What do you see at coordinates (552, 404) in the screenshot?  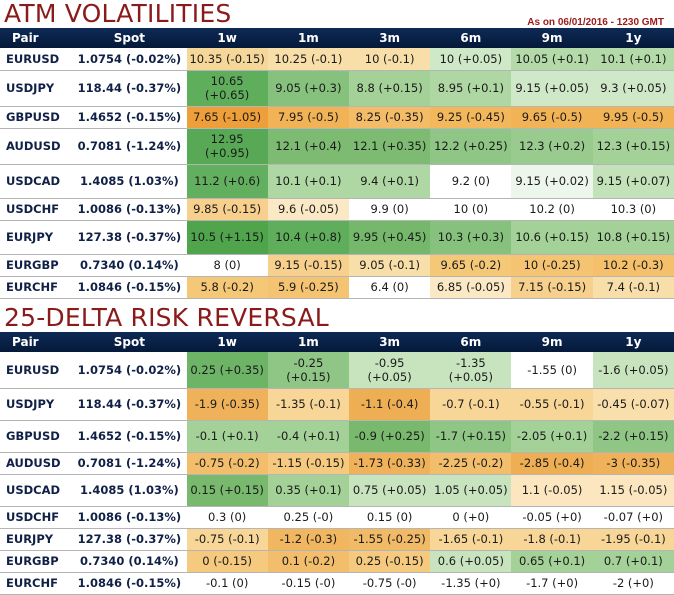 I see `tenor-value-cell: -0.55 (-0.1)` at bounding box center [552, 404].